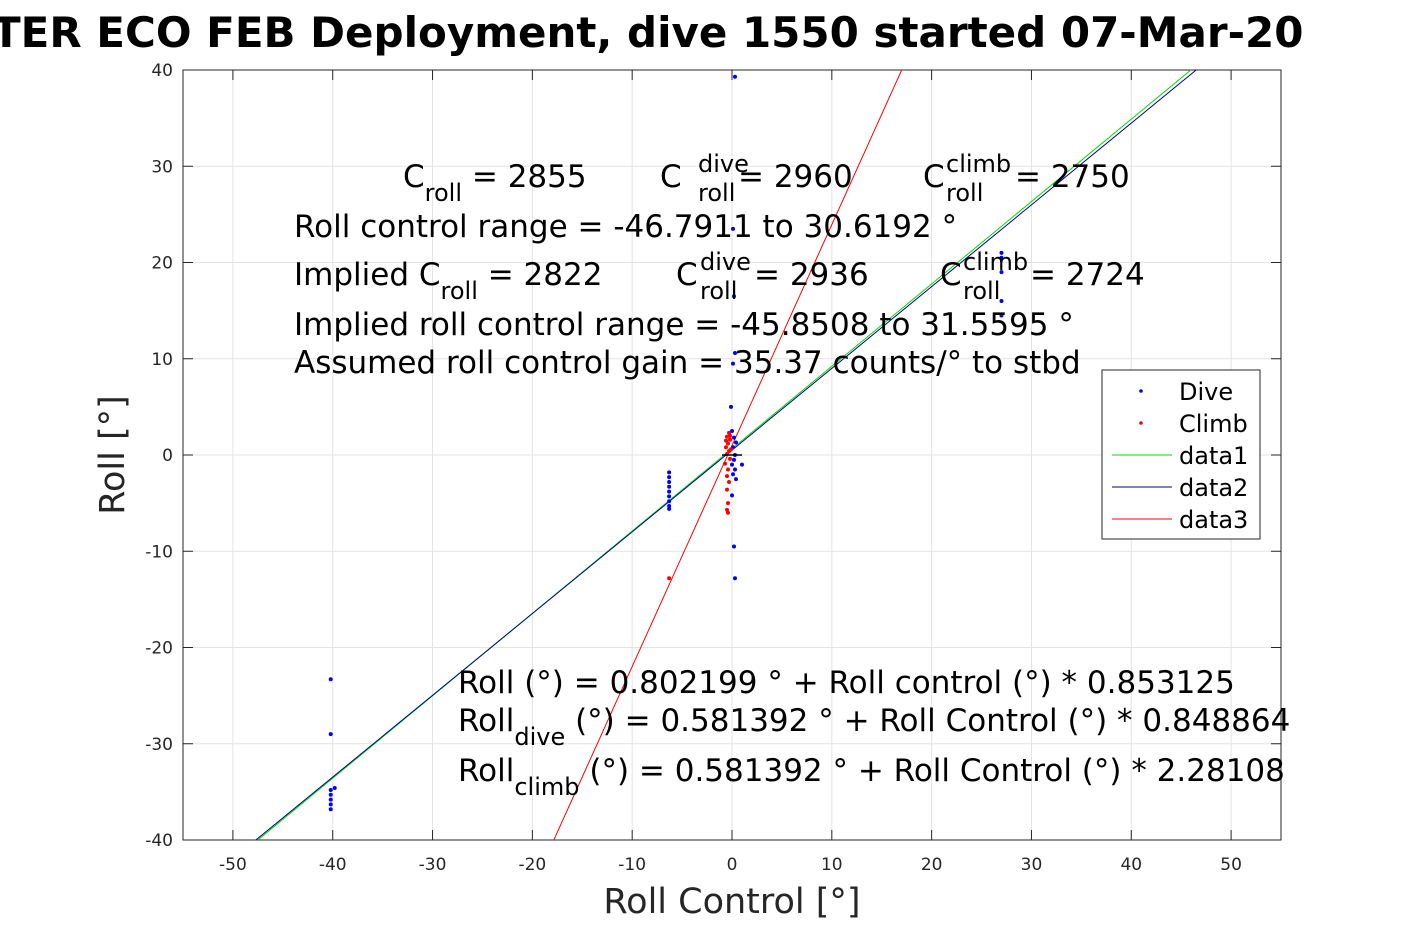 The image size is (1417, 945). Describe the element at coordinates (723, 164) in the screenshot. I see `annotation-croll-dive-sup: dive` at that location.